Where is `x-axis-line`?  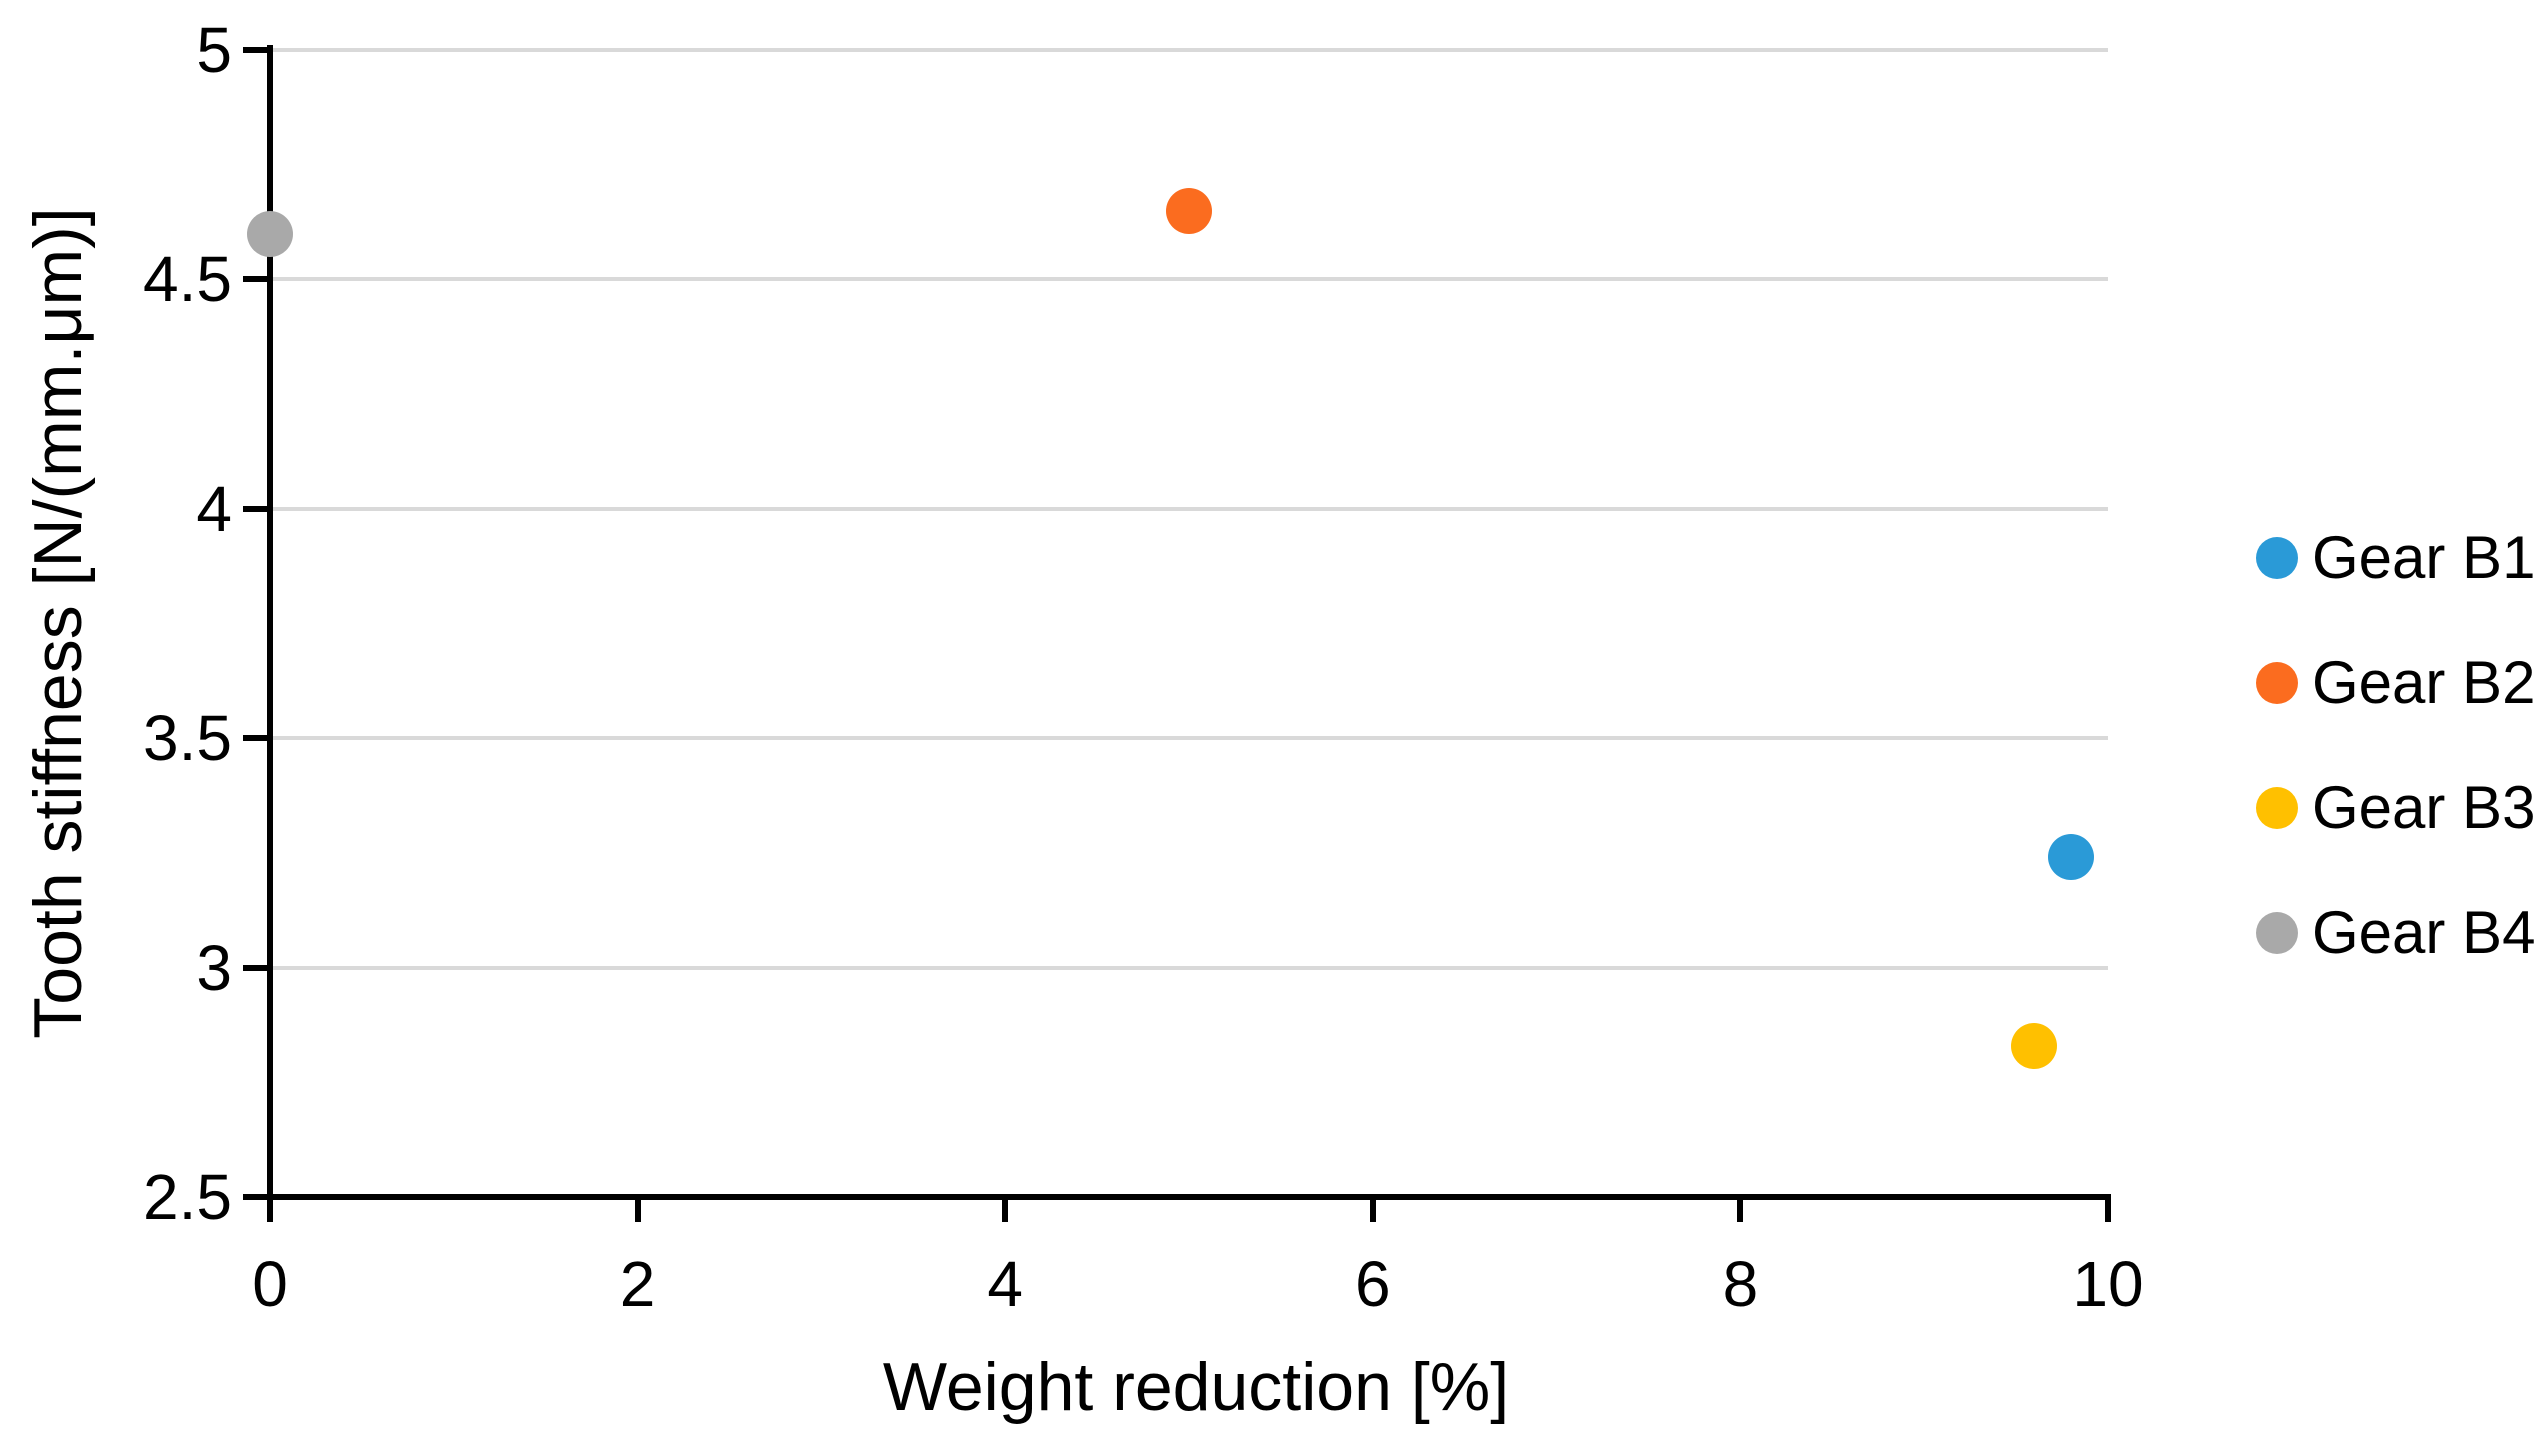
x-axis-line is located at coordinates (1189, 1197).